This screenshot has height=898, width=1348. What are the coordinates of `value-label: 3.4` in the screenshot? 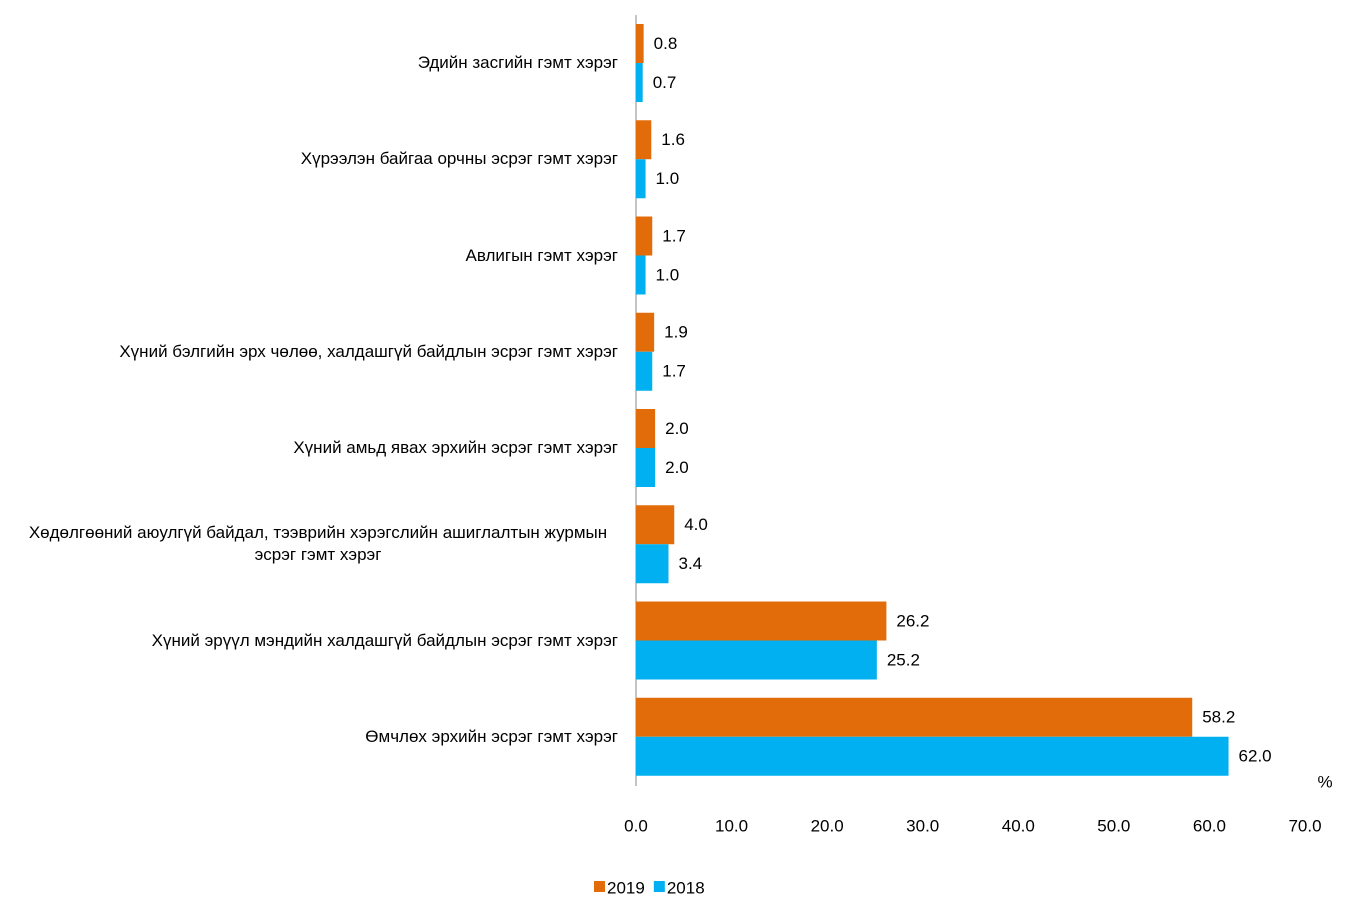 It's located at (690, 563).